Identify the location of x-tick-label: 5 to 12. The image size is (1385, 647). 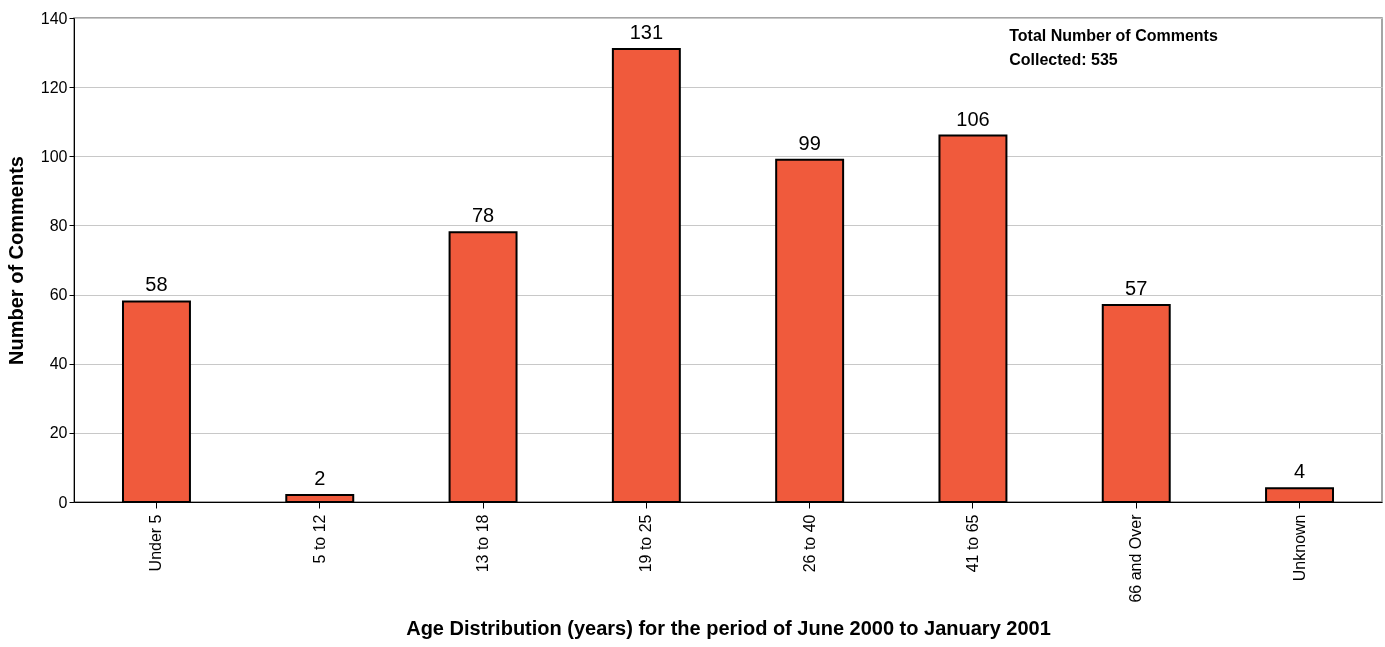
(319, 539).